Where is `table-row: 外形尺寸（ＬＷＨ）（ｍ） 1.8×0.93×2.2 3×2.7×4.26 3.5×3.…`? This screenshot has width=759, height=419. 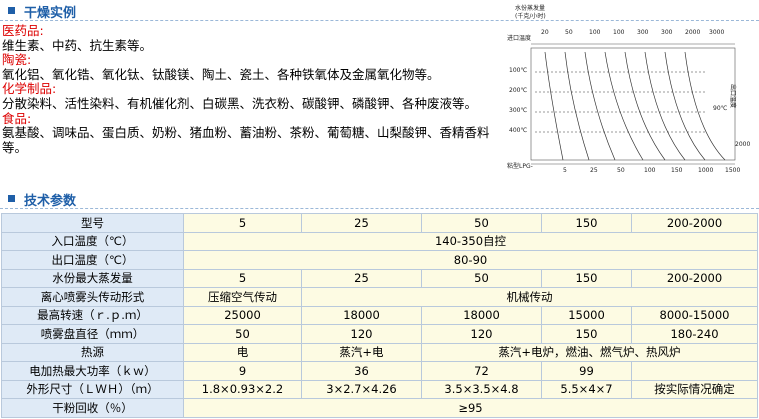 table-row: 外形尺寸（ＬＷＨ）（ｍ） 1.8×0.93×2.2 3×2.7×4.26 3.5×3.… is located at coordinates (379, 389).